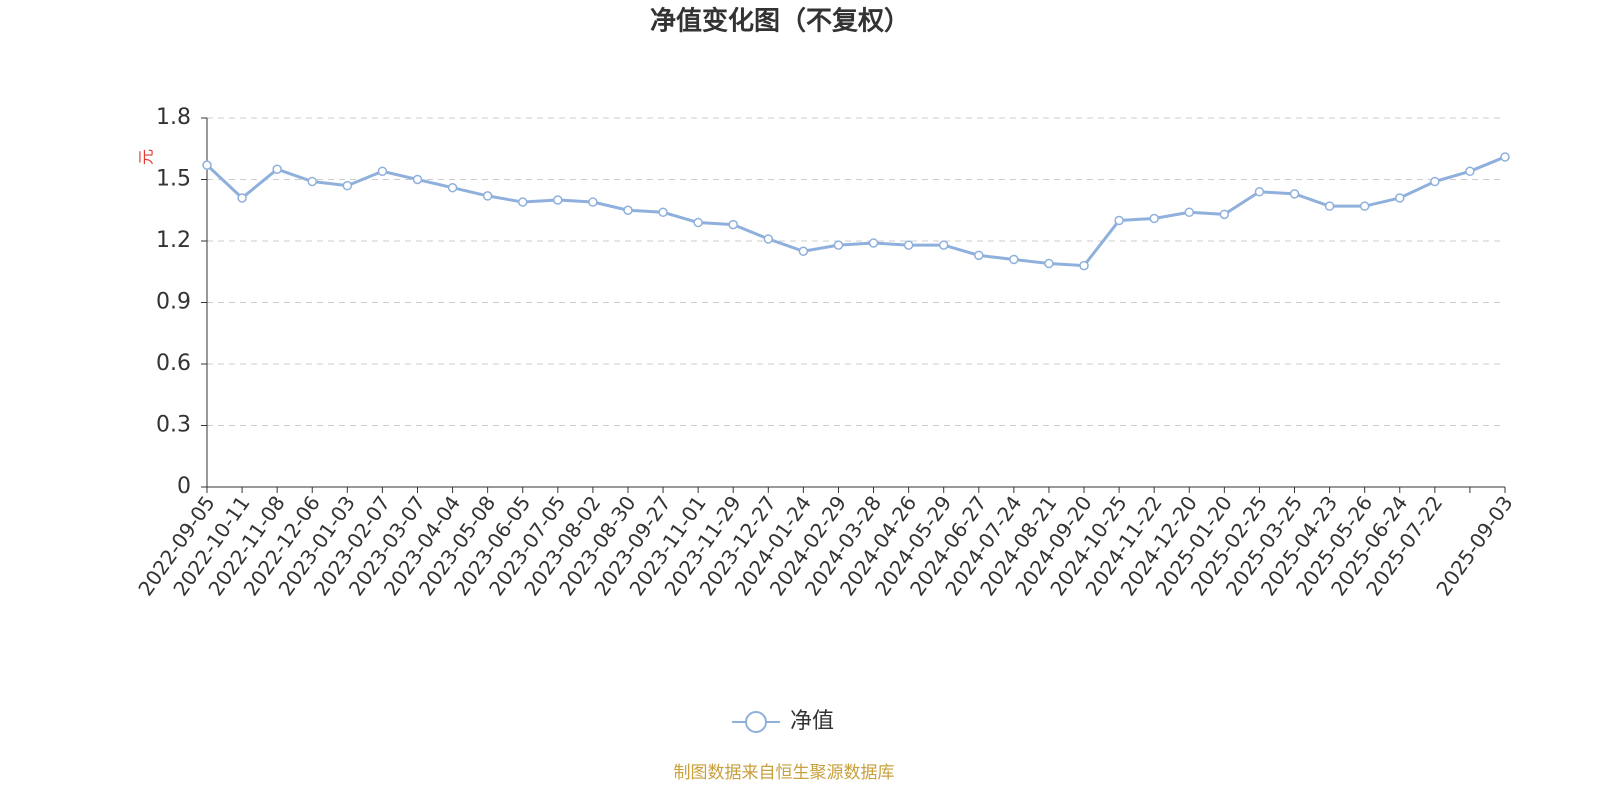 The width and height of the screenshot is (1600, 800). I want to click on line, so click(855, 211).